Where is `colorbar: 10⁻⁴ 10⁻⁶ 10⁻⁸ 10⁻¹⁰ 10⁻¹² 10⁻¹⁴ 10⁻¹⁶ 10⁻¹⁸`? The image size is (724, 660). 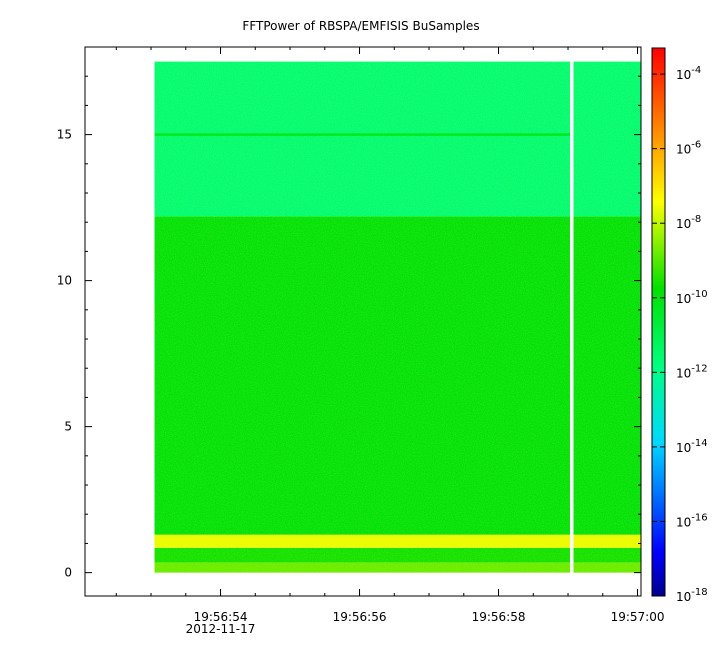
colorbar: 10⁻⁴ 10⁻⁶ 10⁻⁸ 10⁻¹⁰ 10⁻¹² 10⁻¹⁴ 10⁻¹⁶ 10⁻¹⁸ is located at coordinates (679, 325).